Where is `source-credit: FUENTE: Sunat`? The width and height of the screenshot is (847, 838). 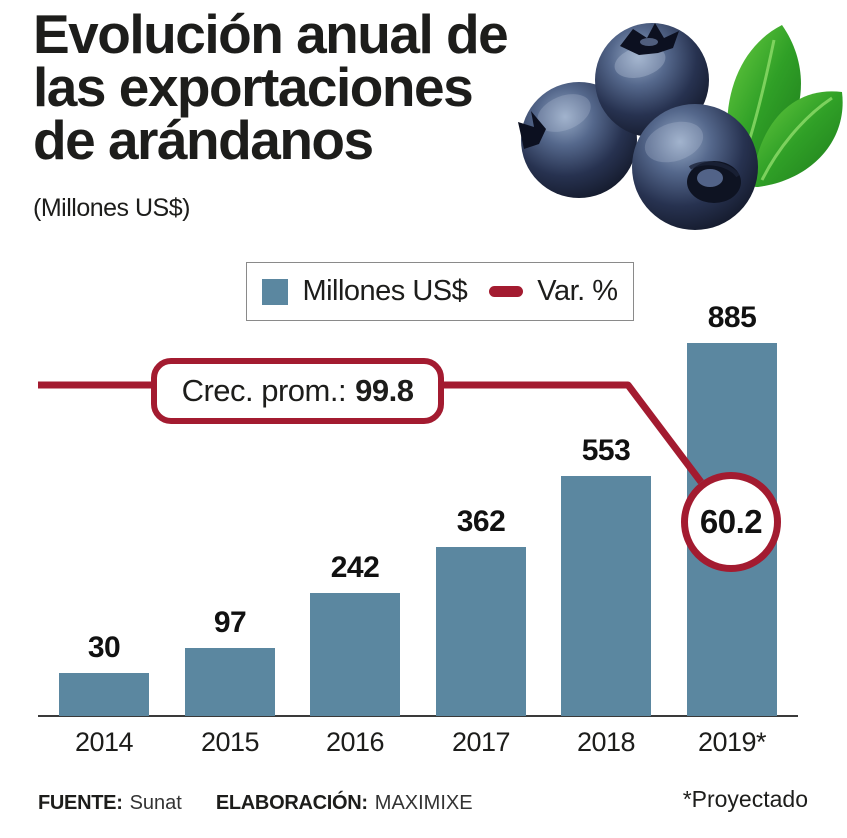
source-credit: FUENTE: Sunat is located at coordinates (110, 803).